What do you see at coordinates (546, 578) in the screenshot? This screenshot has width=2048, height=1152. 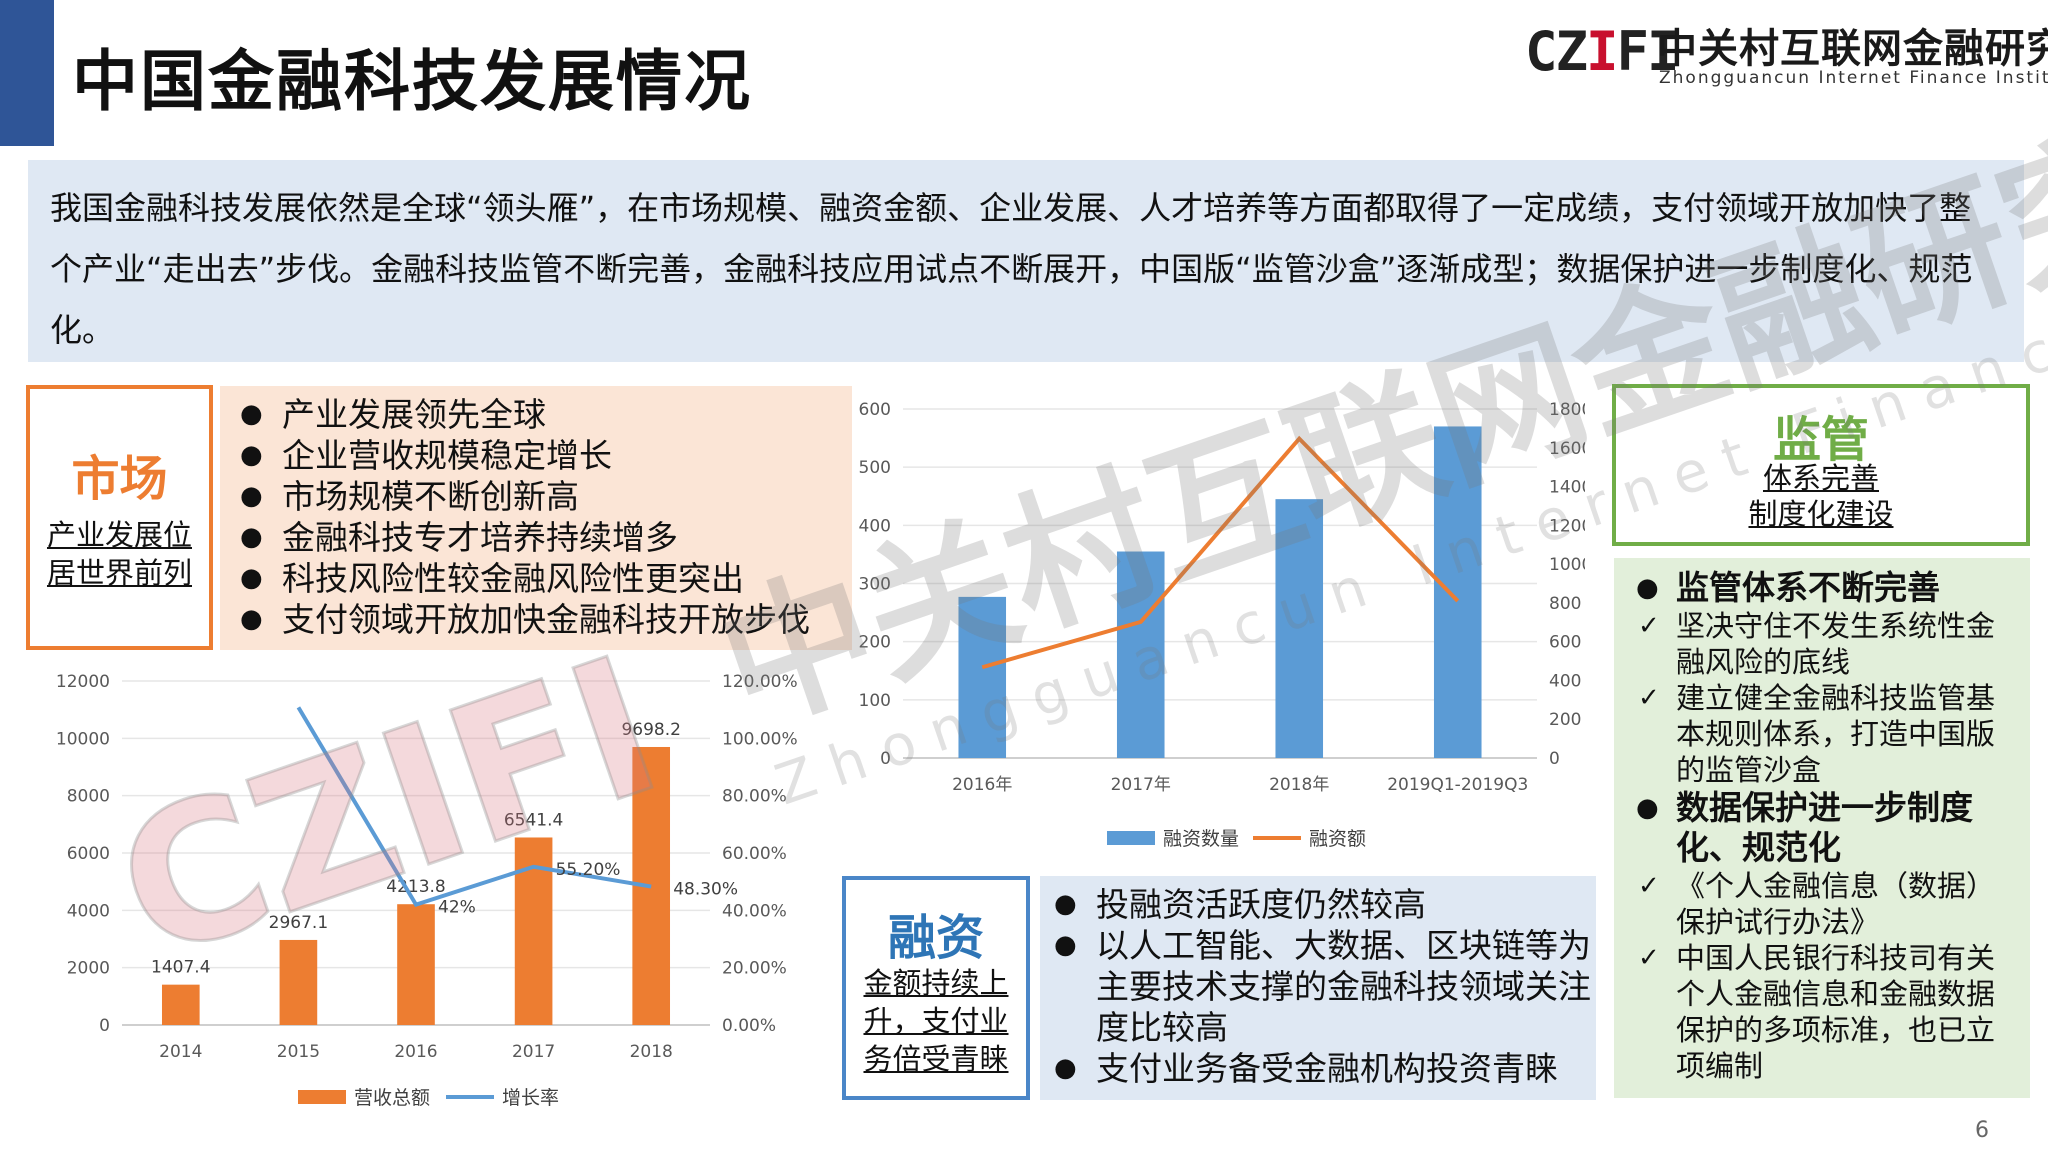 I see `market-bullet: 科技风险性较金融风险性更突出` at bounding box center [546, 578].